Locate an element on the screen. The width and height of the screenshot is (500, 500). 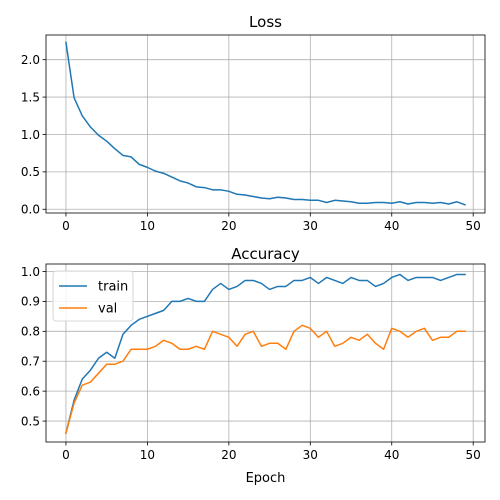
accuracy-chart-x-tick-label: 20 is located at coordinates (228, 455).